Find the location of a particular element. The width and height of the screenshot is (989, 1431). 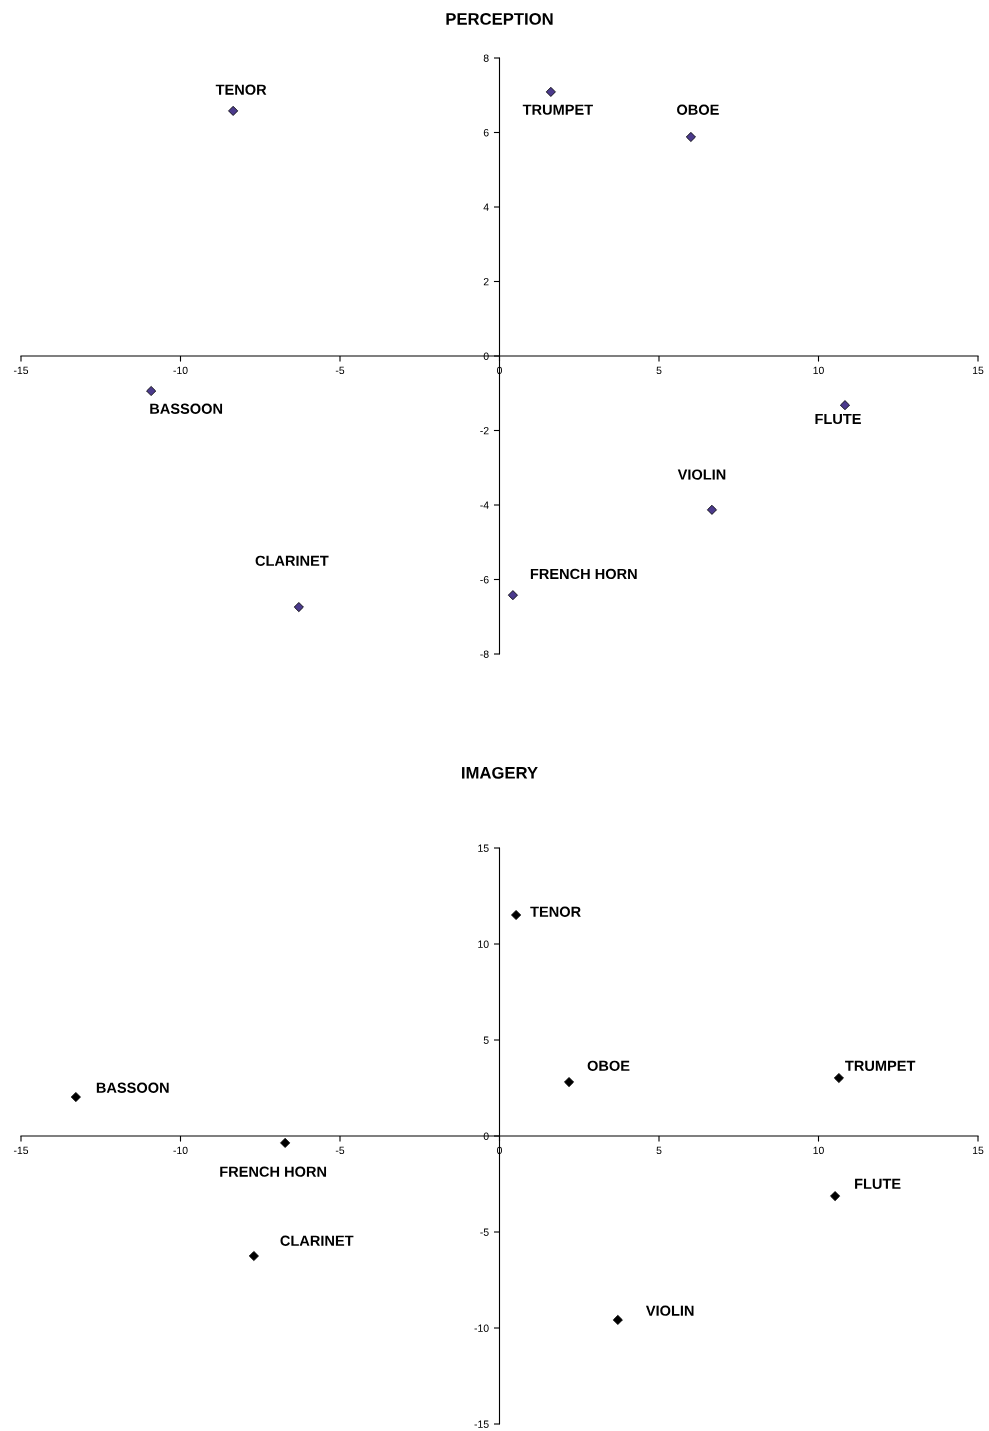

y-tick-label: 8 is located at coordinates (486, 58).